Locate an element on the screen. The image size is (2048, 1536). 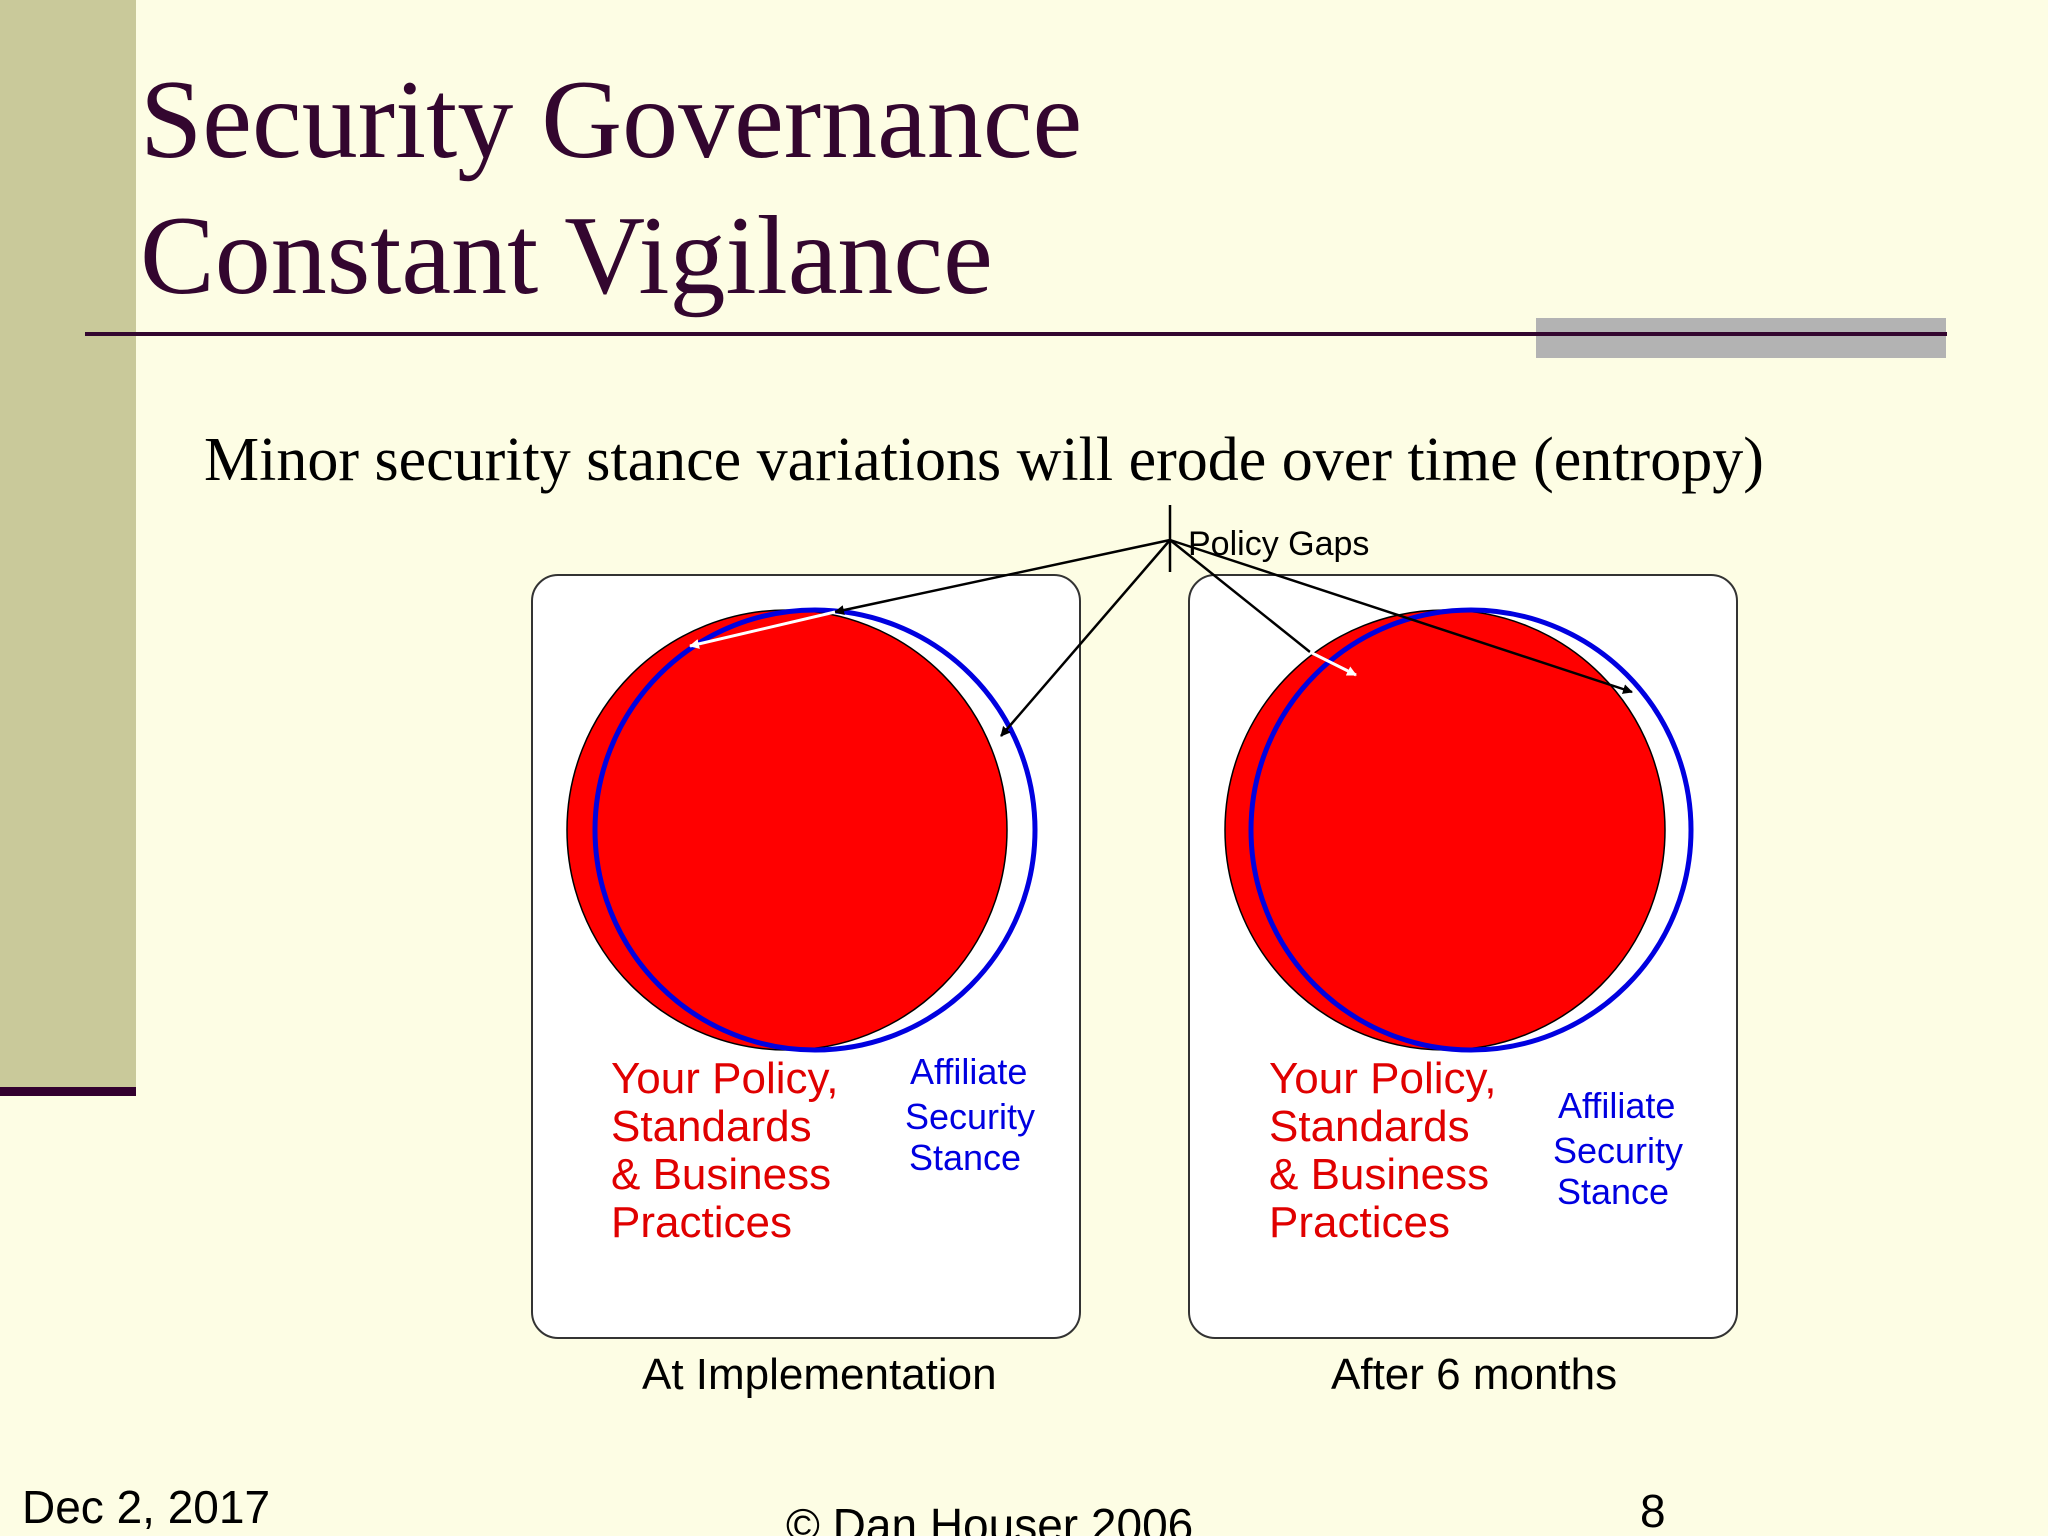
gap-arrow-3-inner is located at coordinates (1333, 663).